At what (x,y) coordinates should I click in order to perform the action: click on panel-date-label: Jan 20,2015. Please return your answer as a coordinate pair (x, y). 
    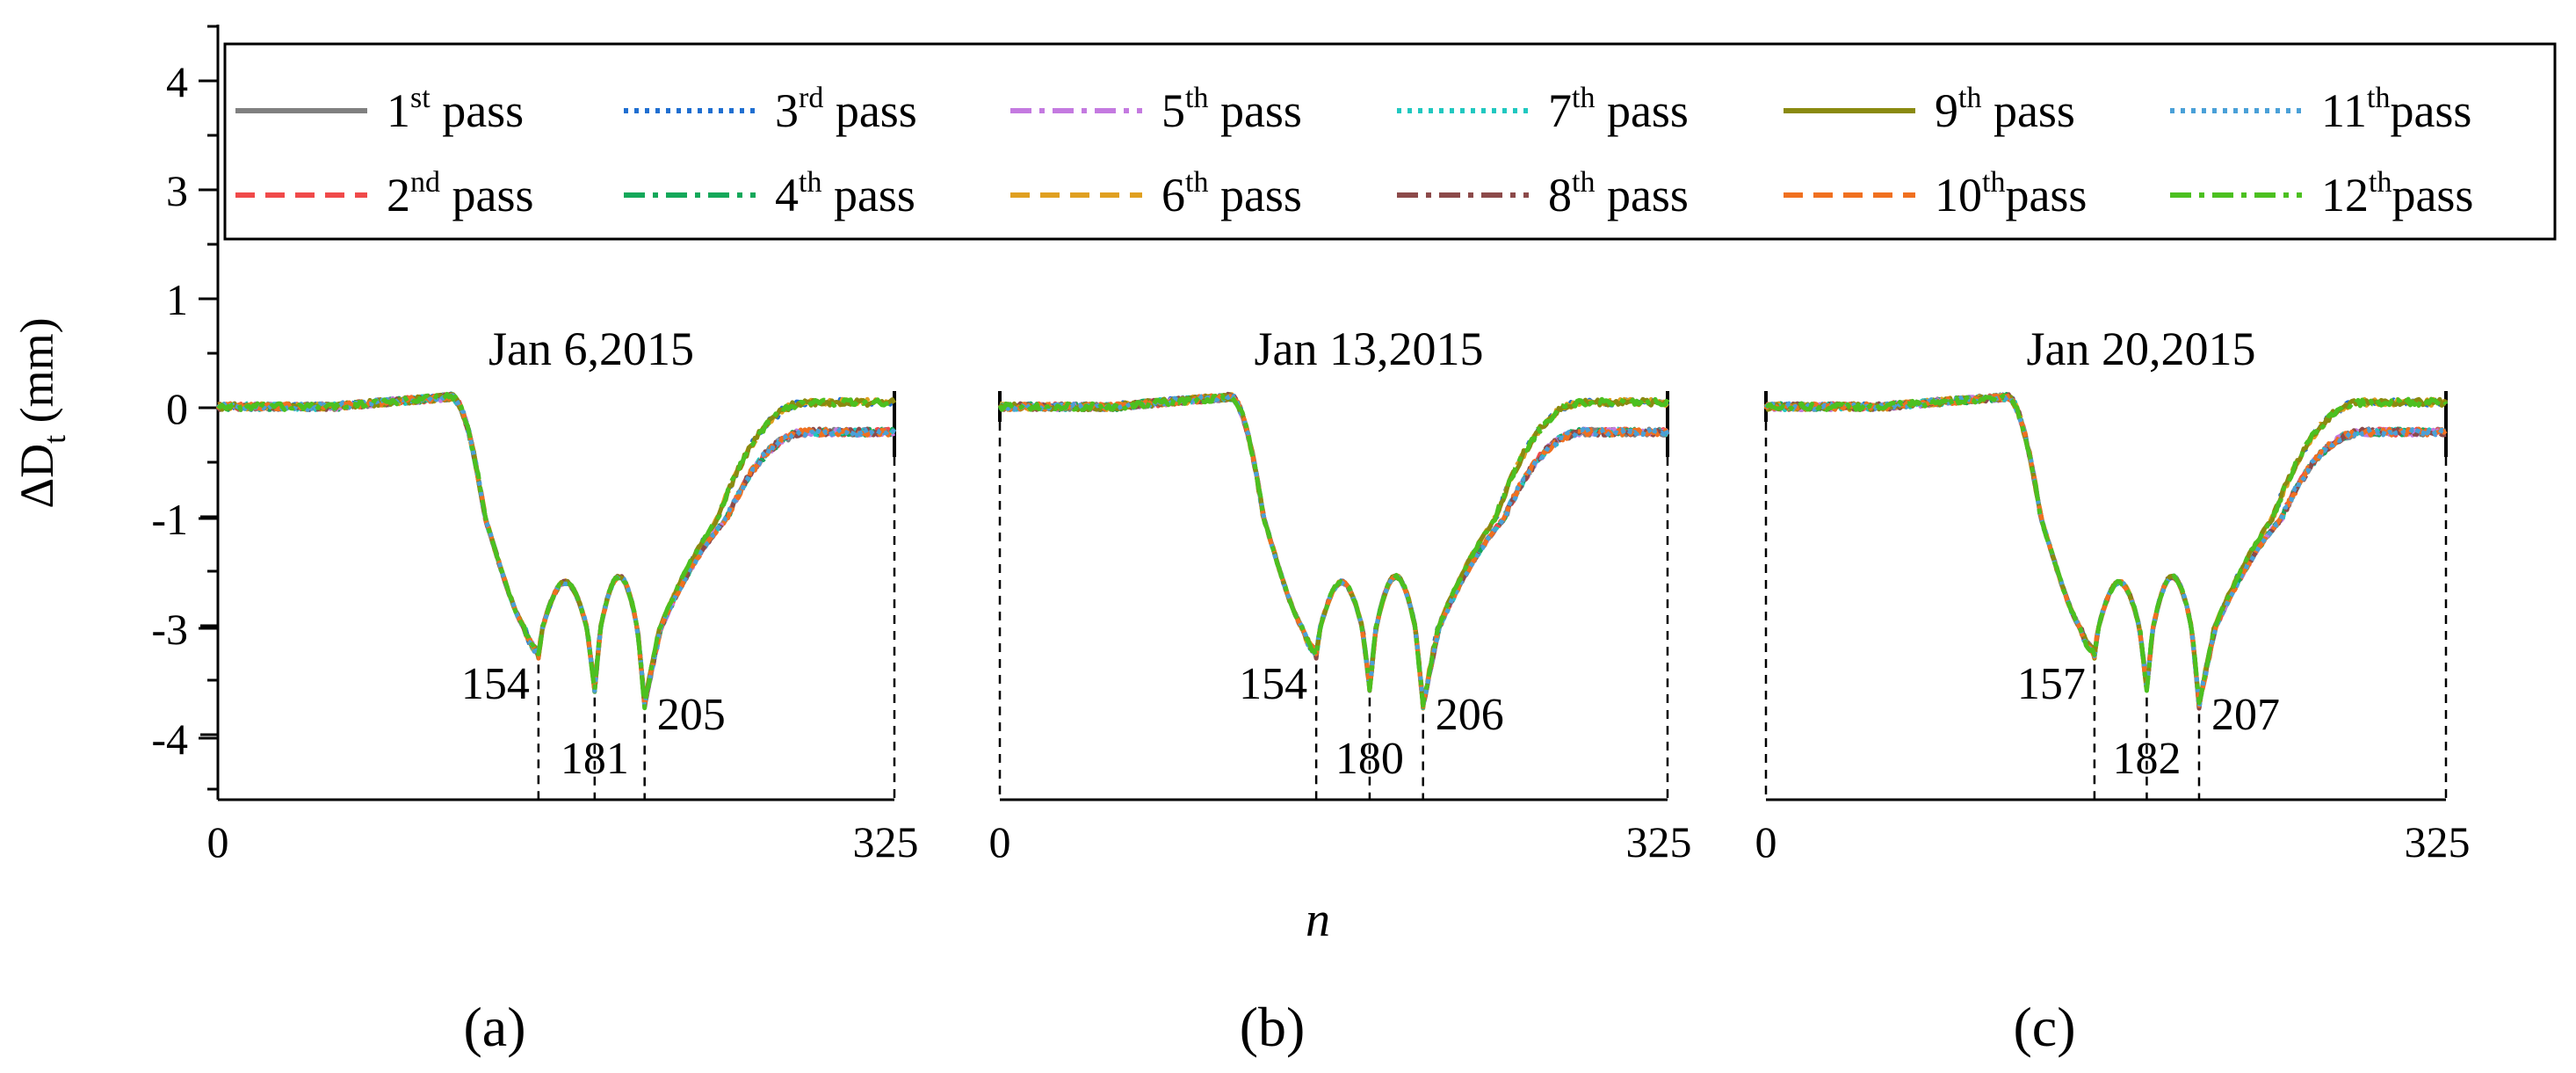
    Looking at the image, I should click on (2141, 349).